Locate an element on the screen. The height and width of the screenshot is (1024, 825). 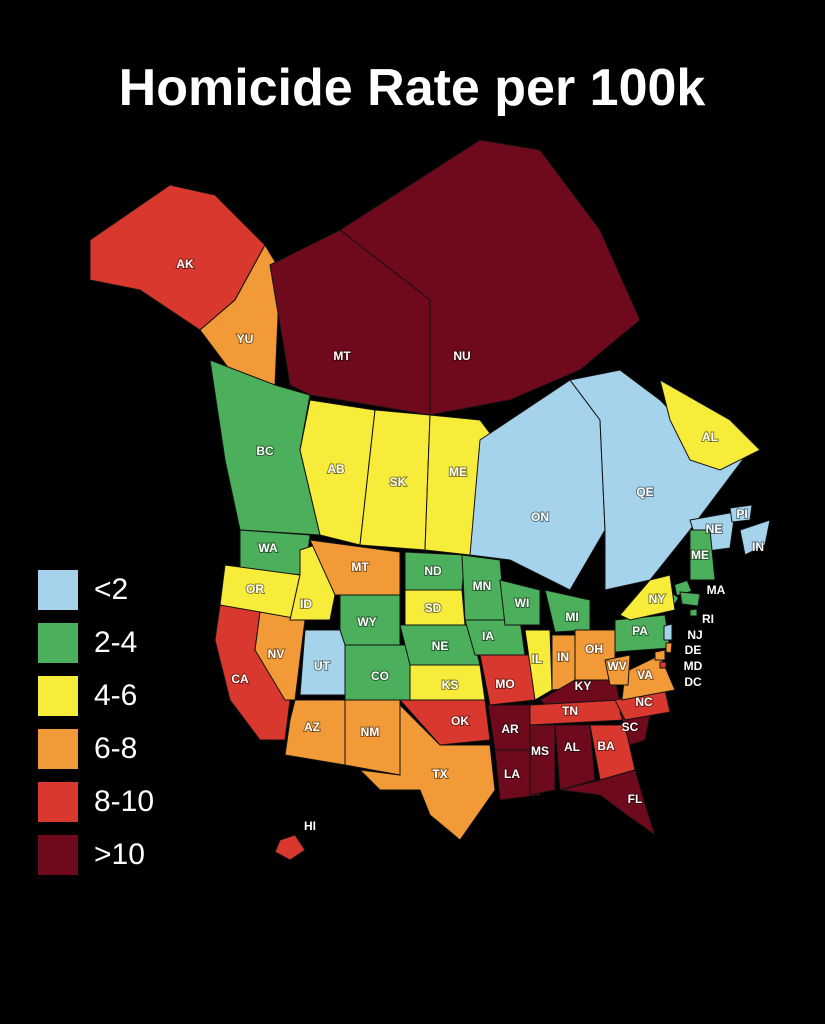
region-label: MN is located at coordinates (482, 586).